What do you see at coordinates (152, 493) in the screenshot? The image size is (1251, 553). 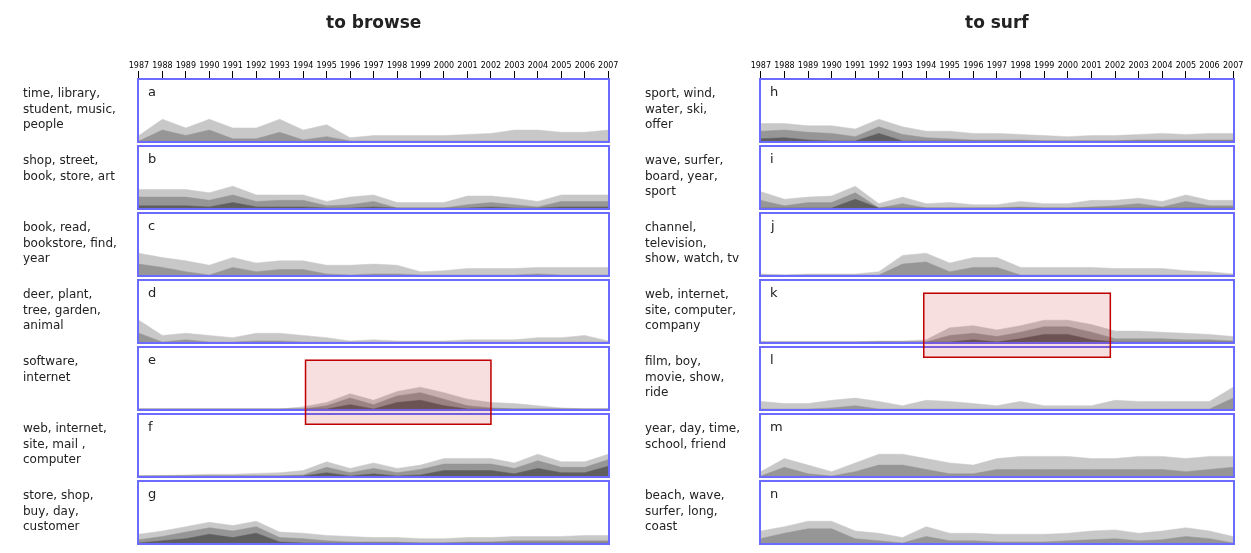 I see `text: g` at bounding box center [152, 493].